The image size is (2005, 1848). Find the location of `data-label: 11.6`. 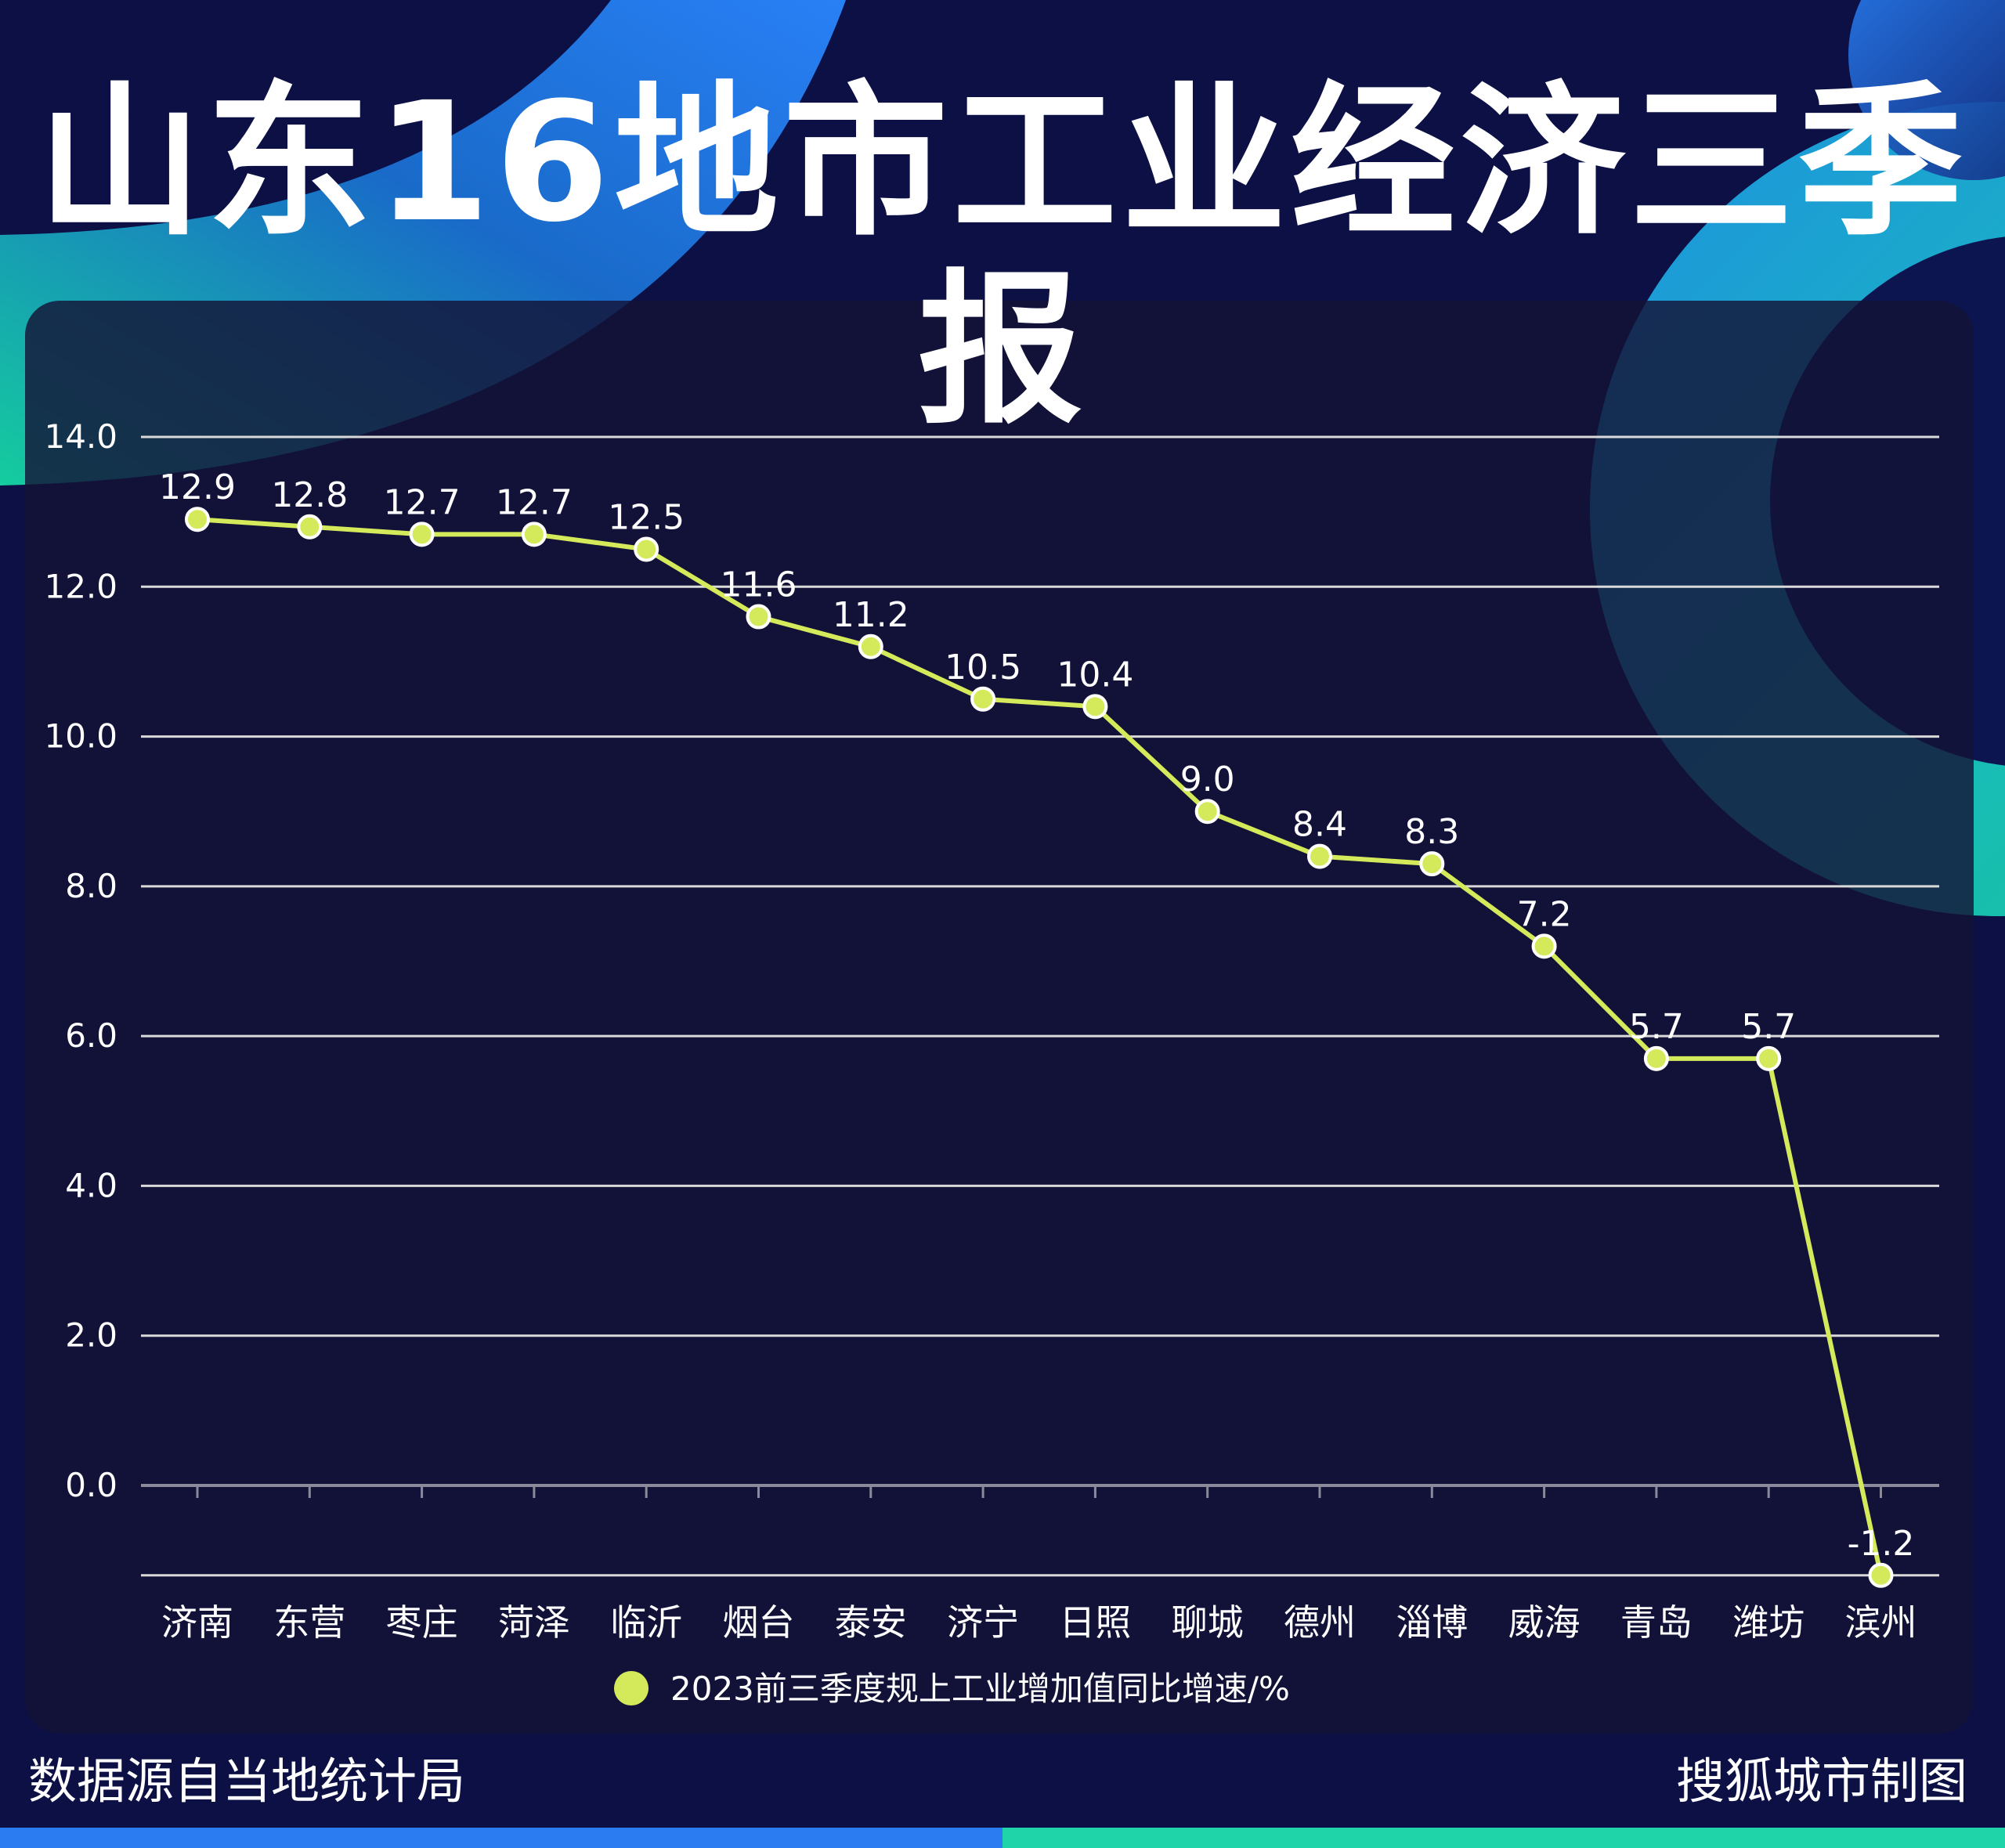

data-label: 11.6 is located at coordinates (759, 585).